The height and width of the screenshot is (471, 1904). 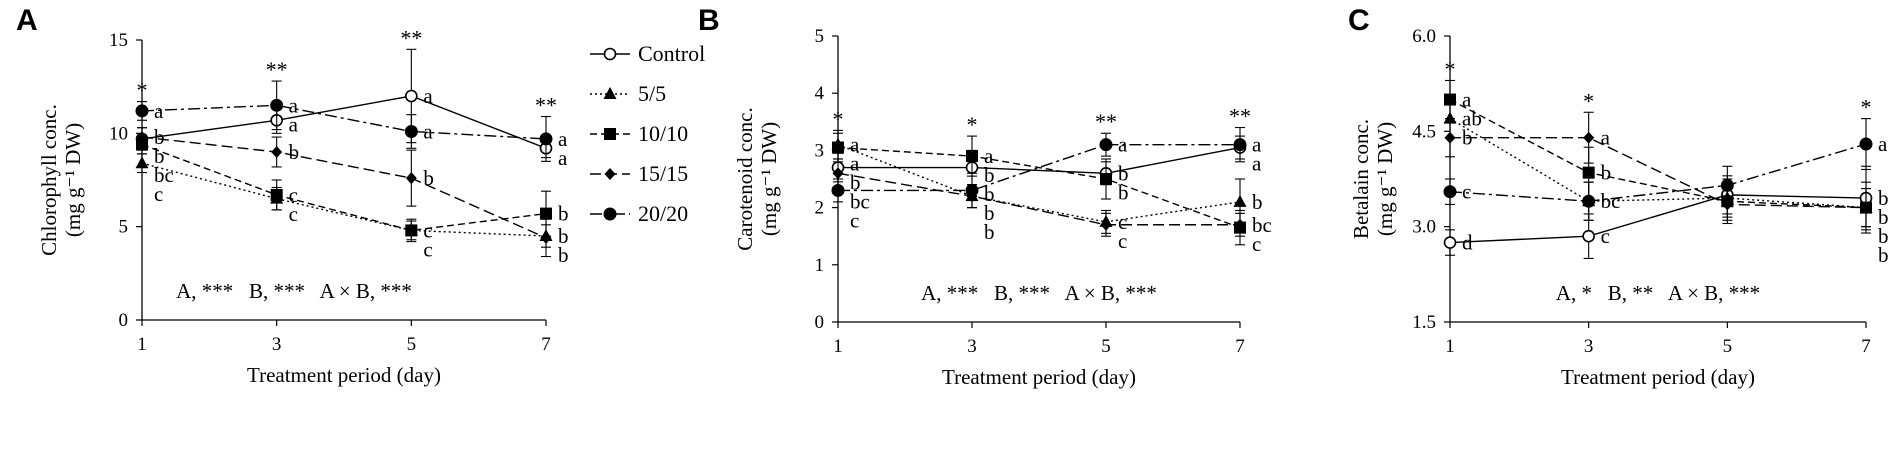 I want to click on y-tick-label: 3.0, so click(x=1424, y=227).